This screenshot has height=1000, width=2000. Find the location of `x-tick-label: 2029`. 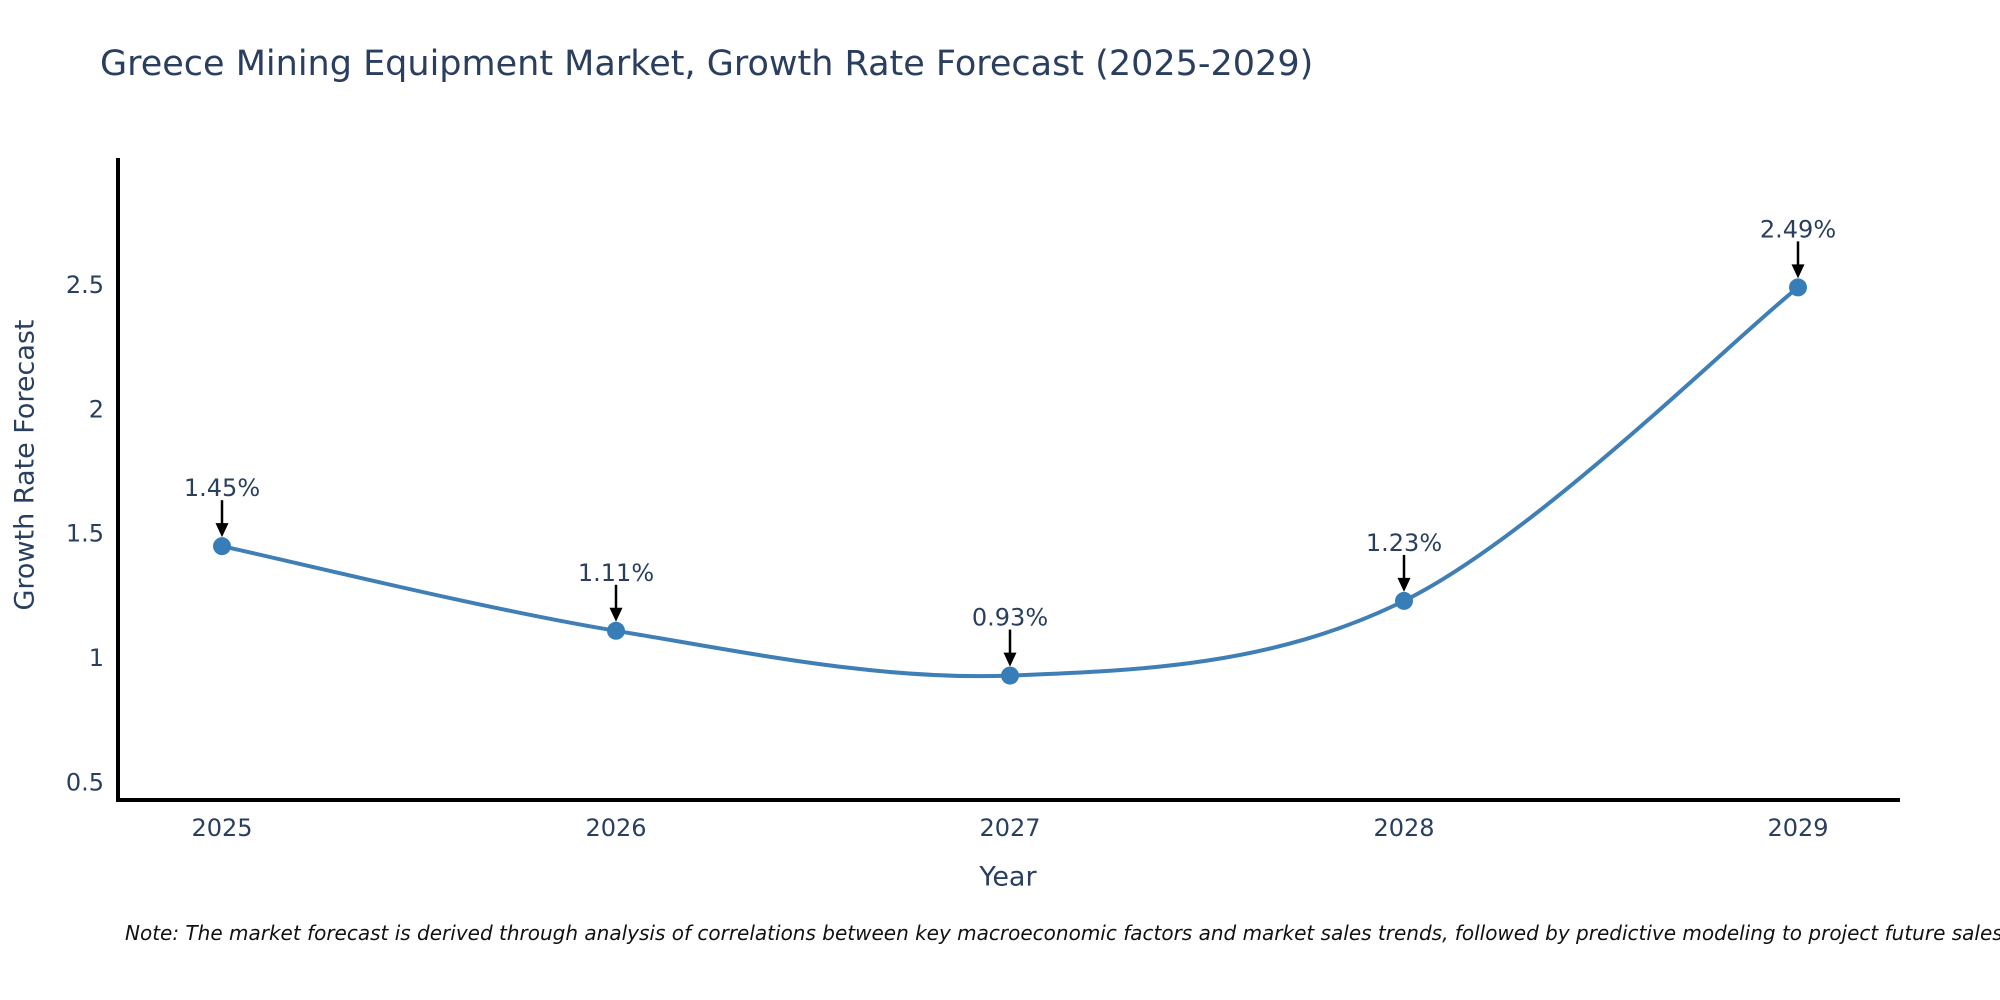

x-tick-label: 2029 is located at coordinates (1797, 828).